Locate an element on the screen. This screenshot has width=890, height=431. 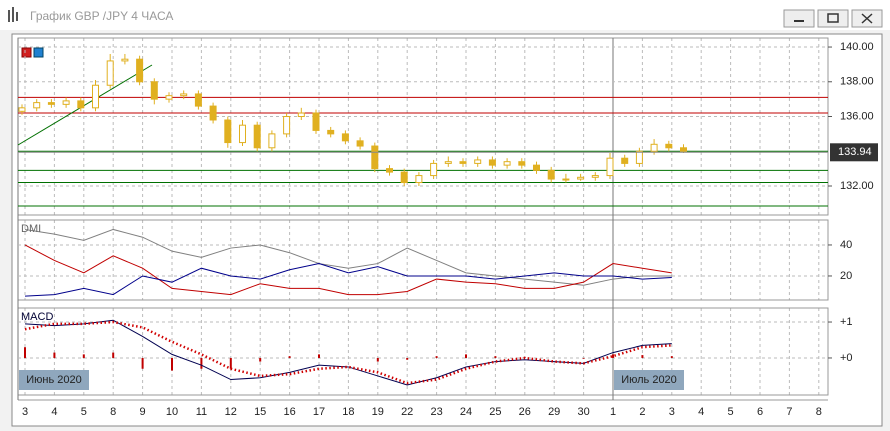
x-tick-label: 15 is located at coordinates (260, 412).